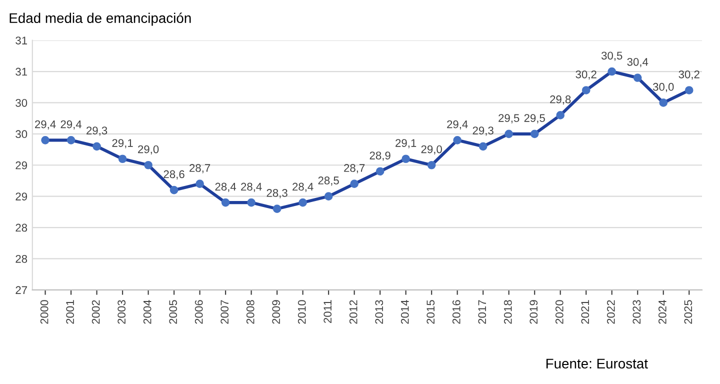 The height and width of the screenshot is (384, 720). Describe the element at coordinates (122, 312) in the screenshot. I see `x-tick-label: 2003` at that location.